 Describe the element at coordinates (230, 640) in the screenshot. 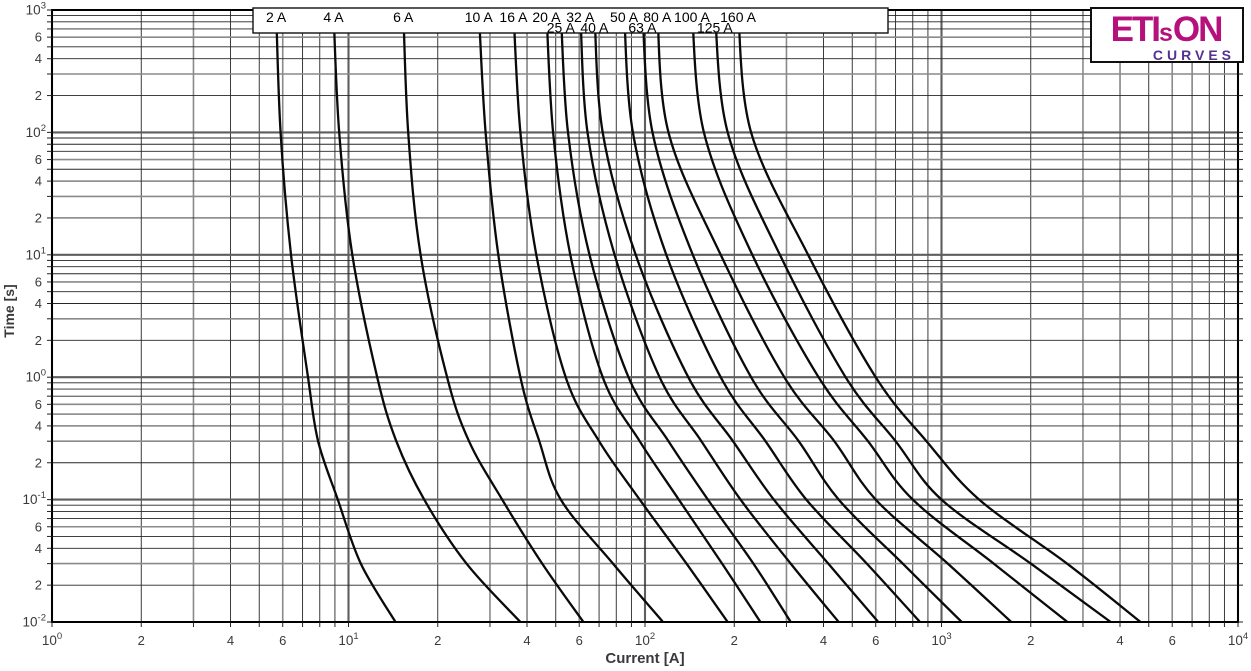

I see `x-tick-4e0: 4` at that location.